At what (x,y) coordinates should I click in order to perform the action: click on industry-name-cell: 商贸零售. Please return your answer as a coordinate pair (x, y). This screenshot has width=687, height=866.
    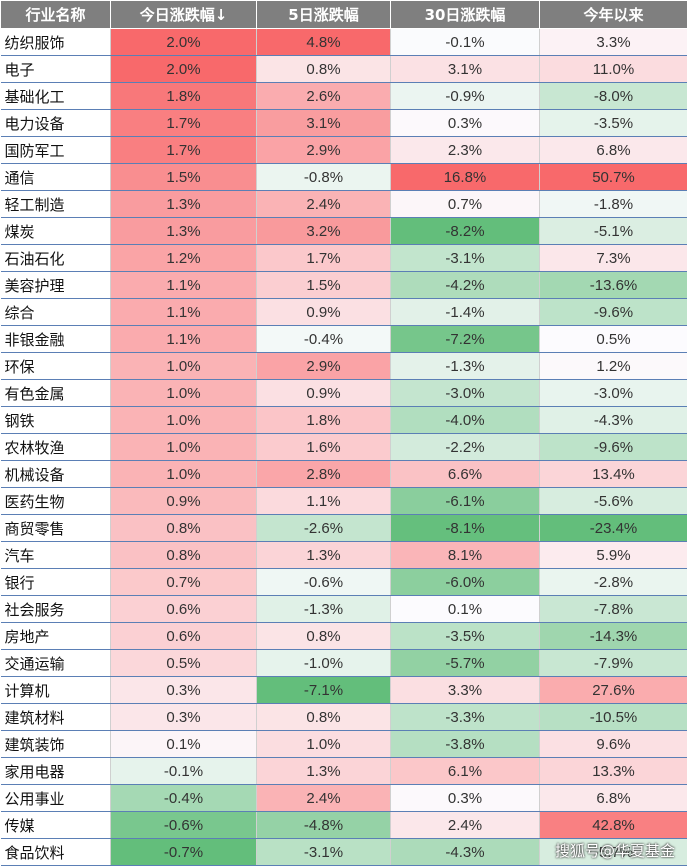
    Looking at the image, I should click on (56, 528).